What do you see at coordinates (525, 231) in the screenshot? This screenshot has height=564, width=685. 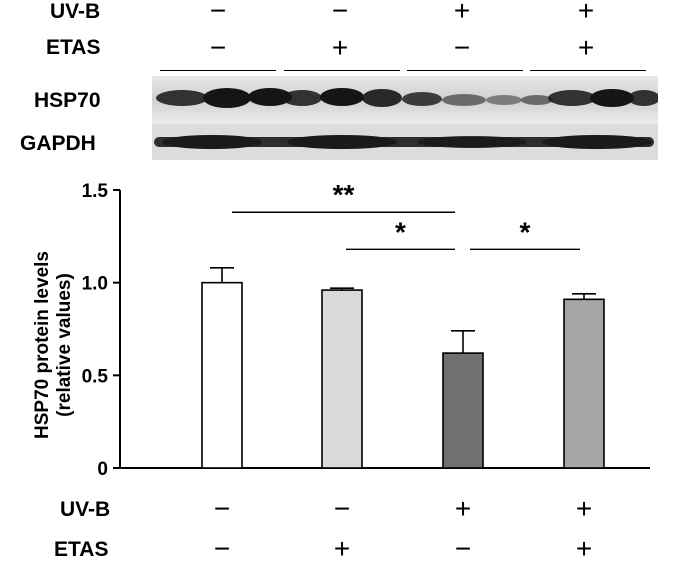 I see `significance-label-3: *` at bounding box center [525, 231].